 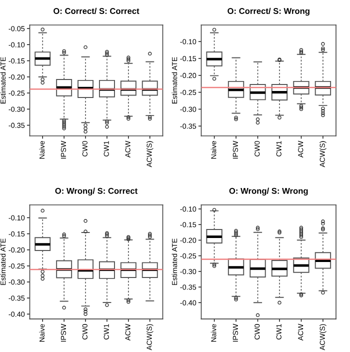 What do you see at coordinates (269, 12) in the screenshot?
I see `chart-title: O: Correct/ S: Wrong` at bounding box center [269, 12].